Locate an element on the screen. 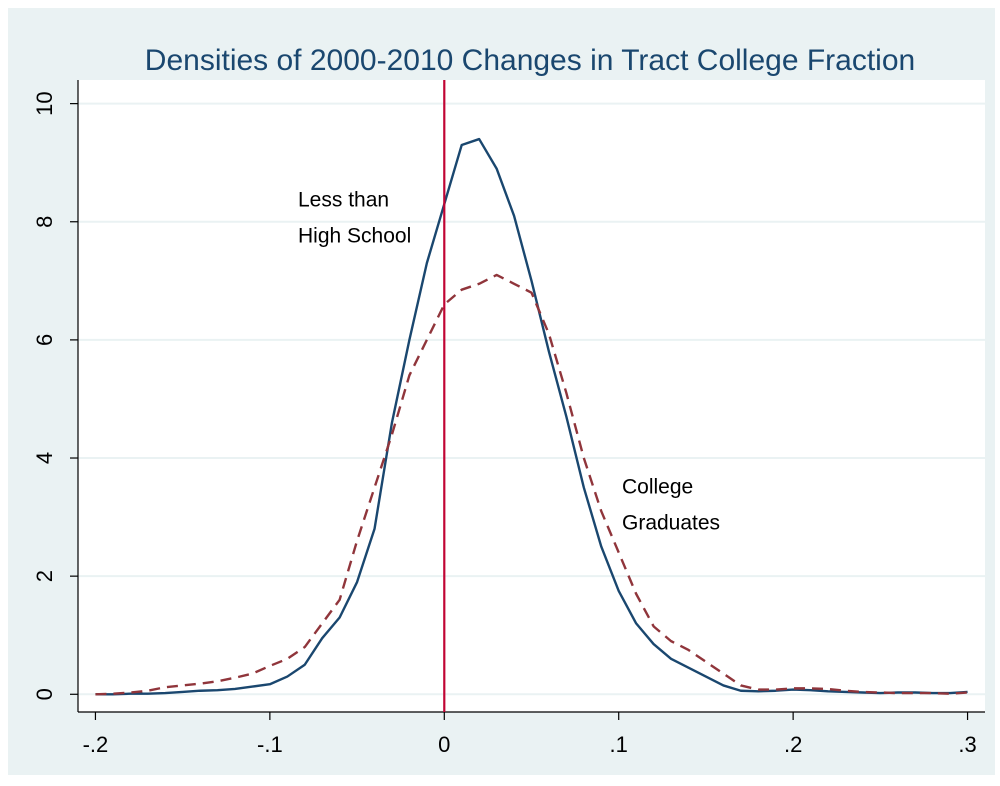 The height and width of the screenshot is (786, 1000). x-tick-label: .1 is located at coordinates (619, 744).